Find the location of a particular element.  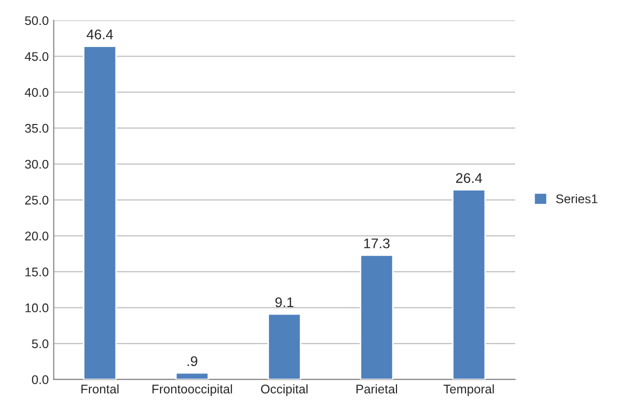

data-label: 9.1 is located at coordinates (284, 302).